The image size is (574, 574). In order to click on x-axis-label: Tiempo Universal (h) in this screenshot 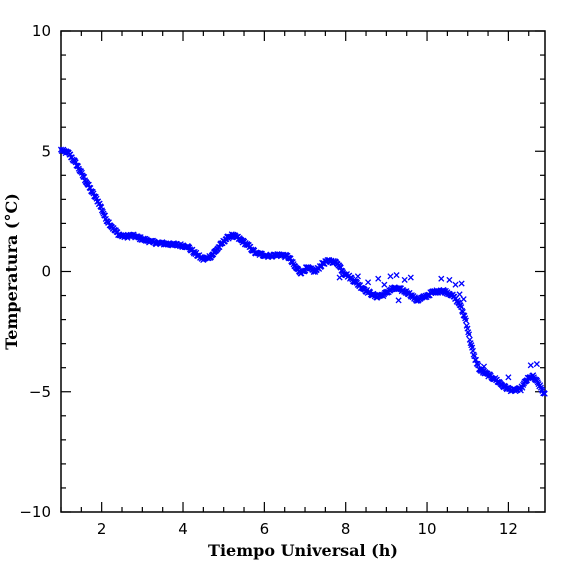, I will do `click(303, 550)`.